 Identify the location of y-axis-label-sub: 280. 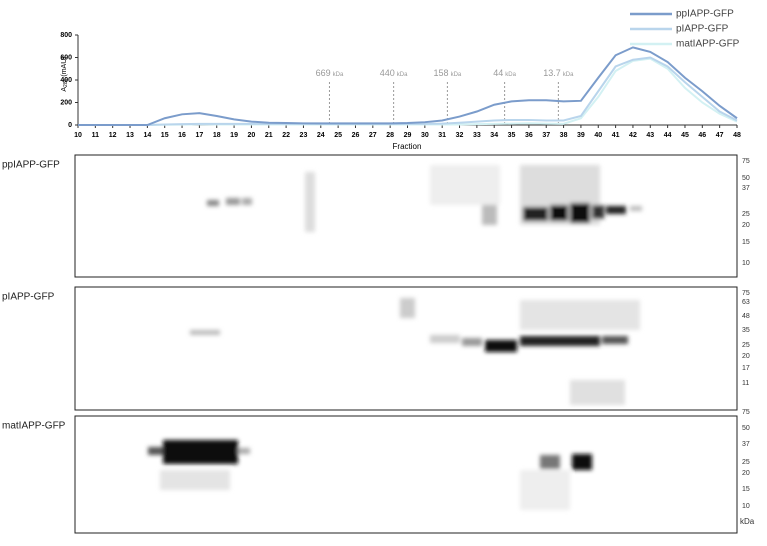
(66, 82).